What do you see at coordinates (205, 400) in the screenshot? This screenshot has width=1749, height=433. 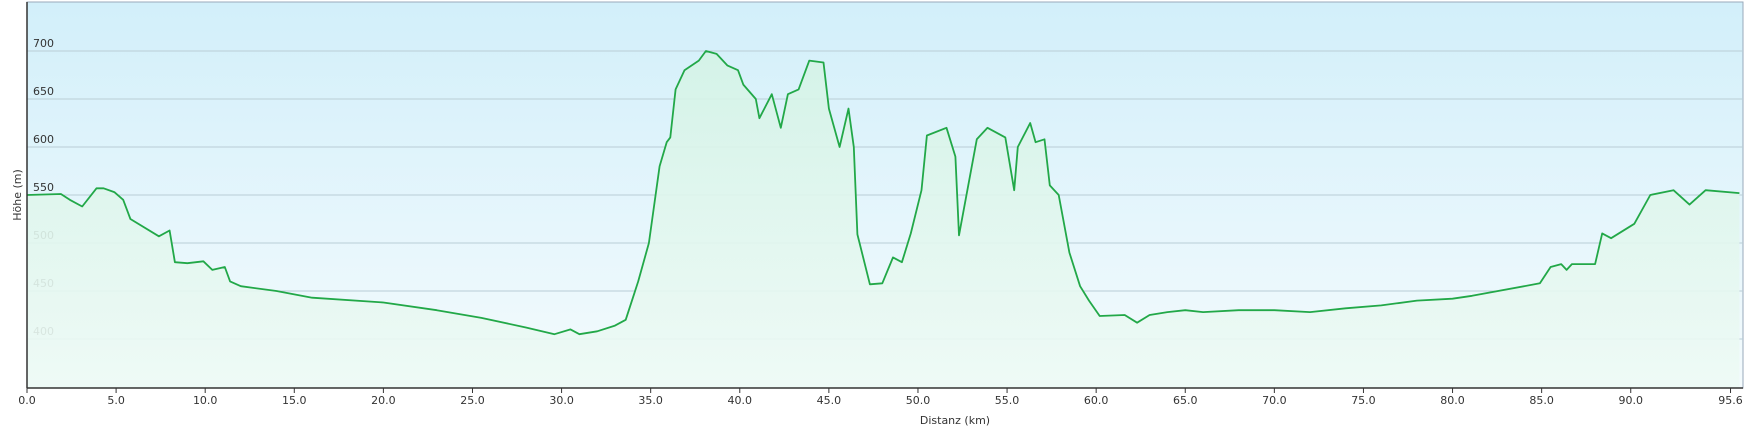 I see `x-tick-label: 10.0` at bounding box center [205, 400].